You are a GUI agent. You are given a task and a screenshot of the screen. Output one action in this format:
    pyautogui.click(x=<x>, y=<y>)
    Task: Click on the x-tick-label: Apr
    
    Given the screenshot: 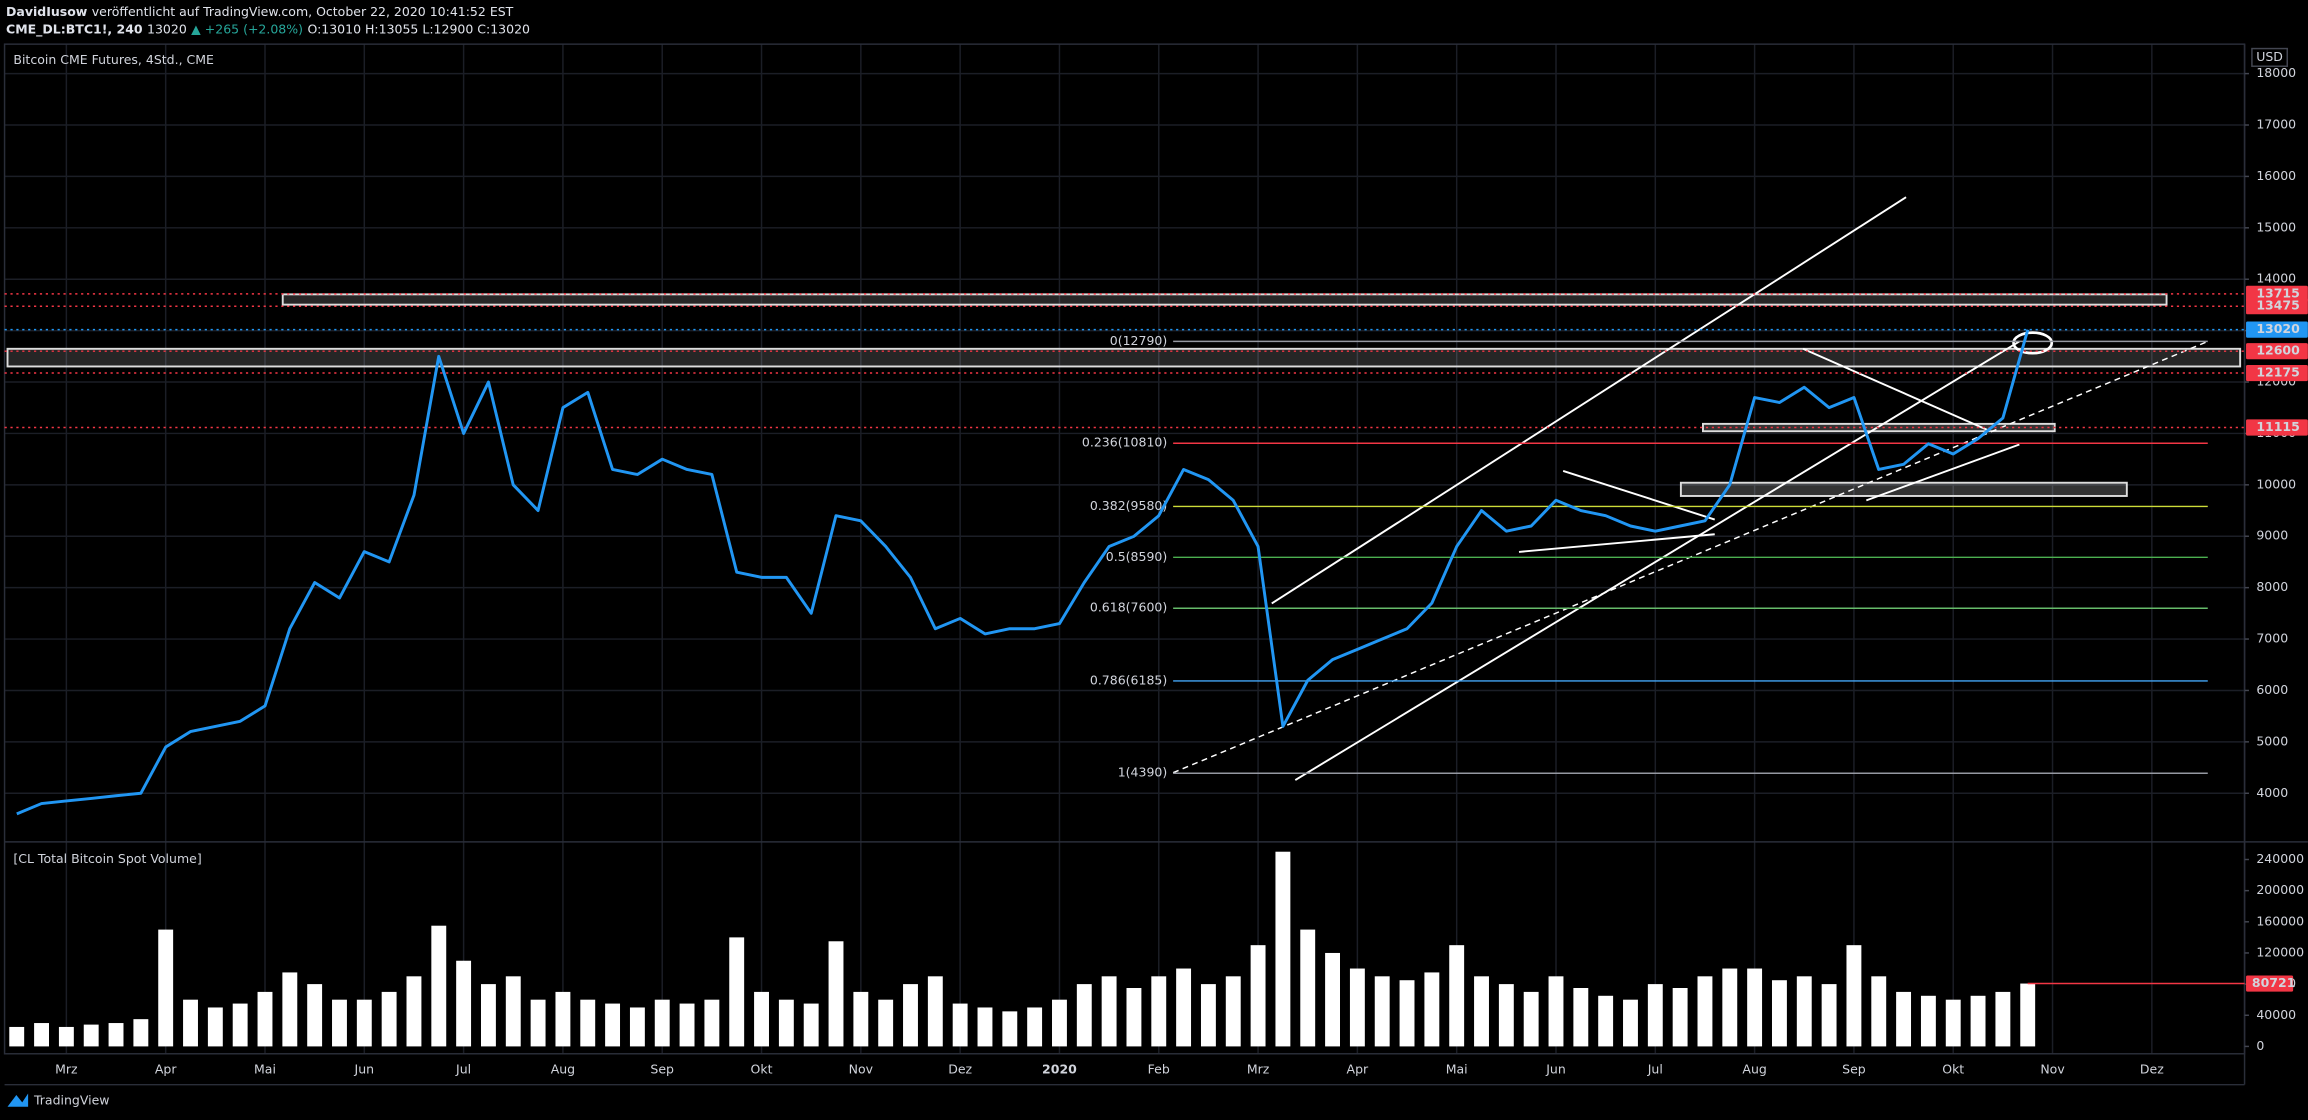 What is the action you would take?
    pyautogui.click(x=1358, y=1068)
    